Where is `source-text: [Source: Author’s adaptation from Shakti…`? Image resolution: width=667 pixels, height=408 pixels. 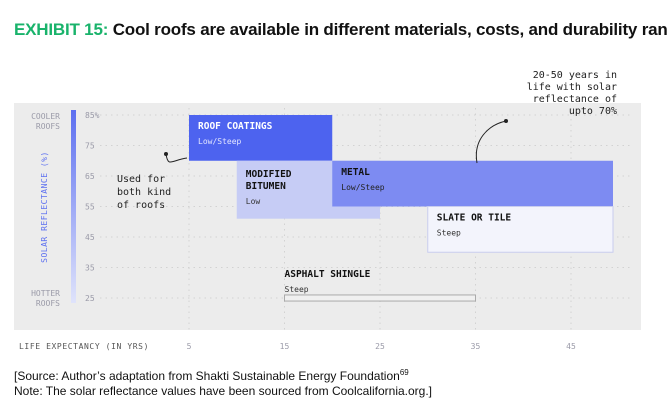
source-text: [Source: Author’s adaptation from Shakti… is located at coordinates (207, 376).